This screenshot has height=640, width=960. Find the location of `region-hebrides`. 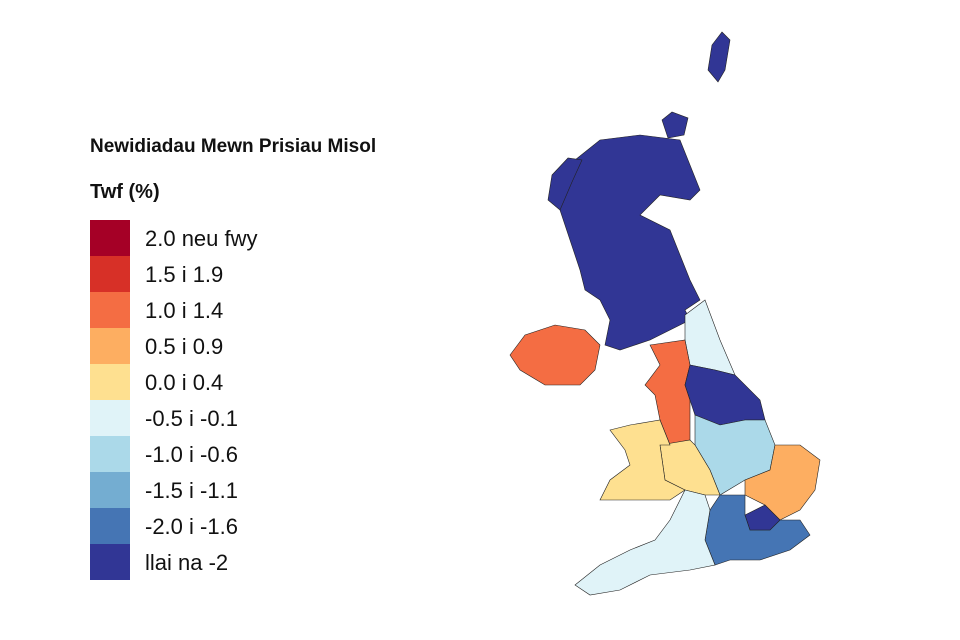

region-hebrides is located at coordinates (565, 184).